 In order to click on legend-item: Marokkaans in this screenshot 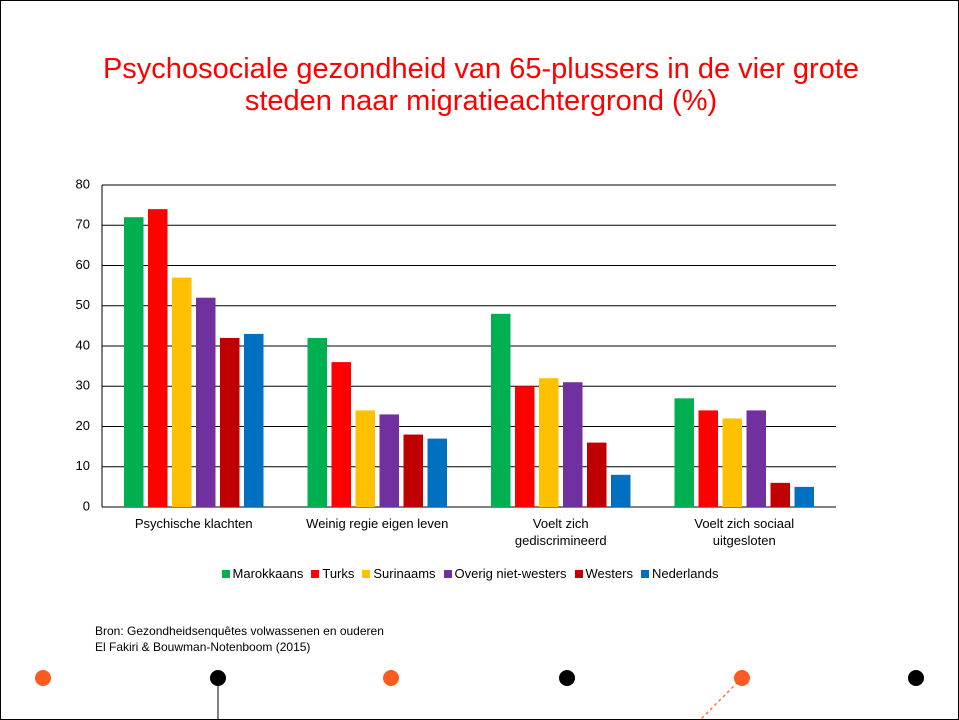, I will do `click(262, 573)`.